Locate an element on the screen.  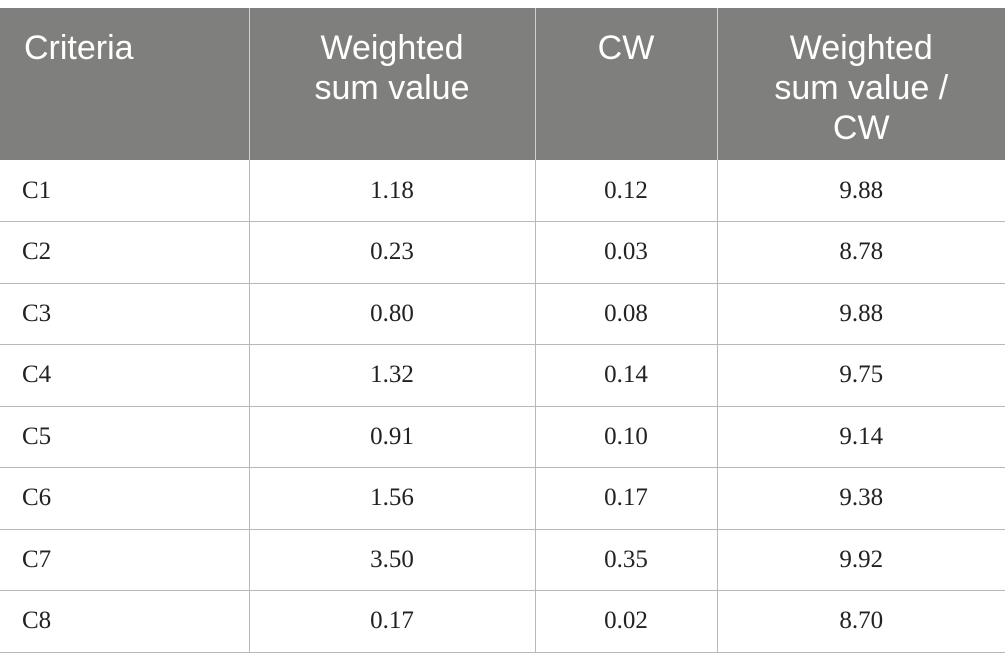
cell-weighted-sum-value: 1.18 is located at coordinates (391, 191).